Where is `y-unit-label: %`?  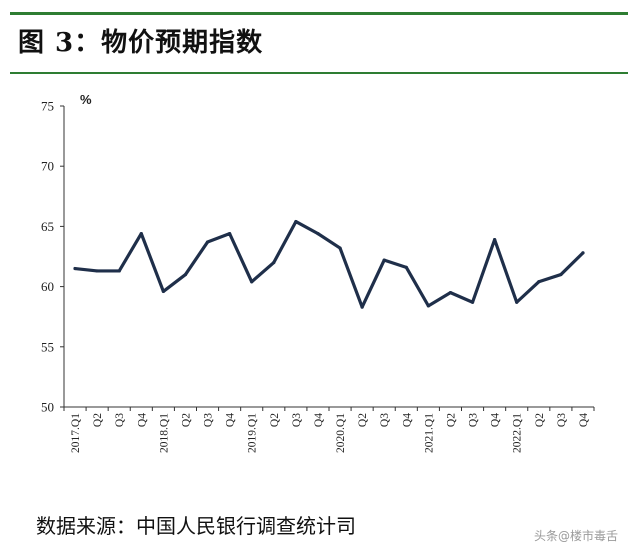 y-unit-label: % is located at coordinates (86, 99).